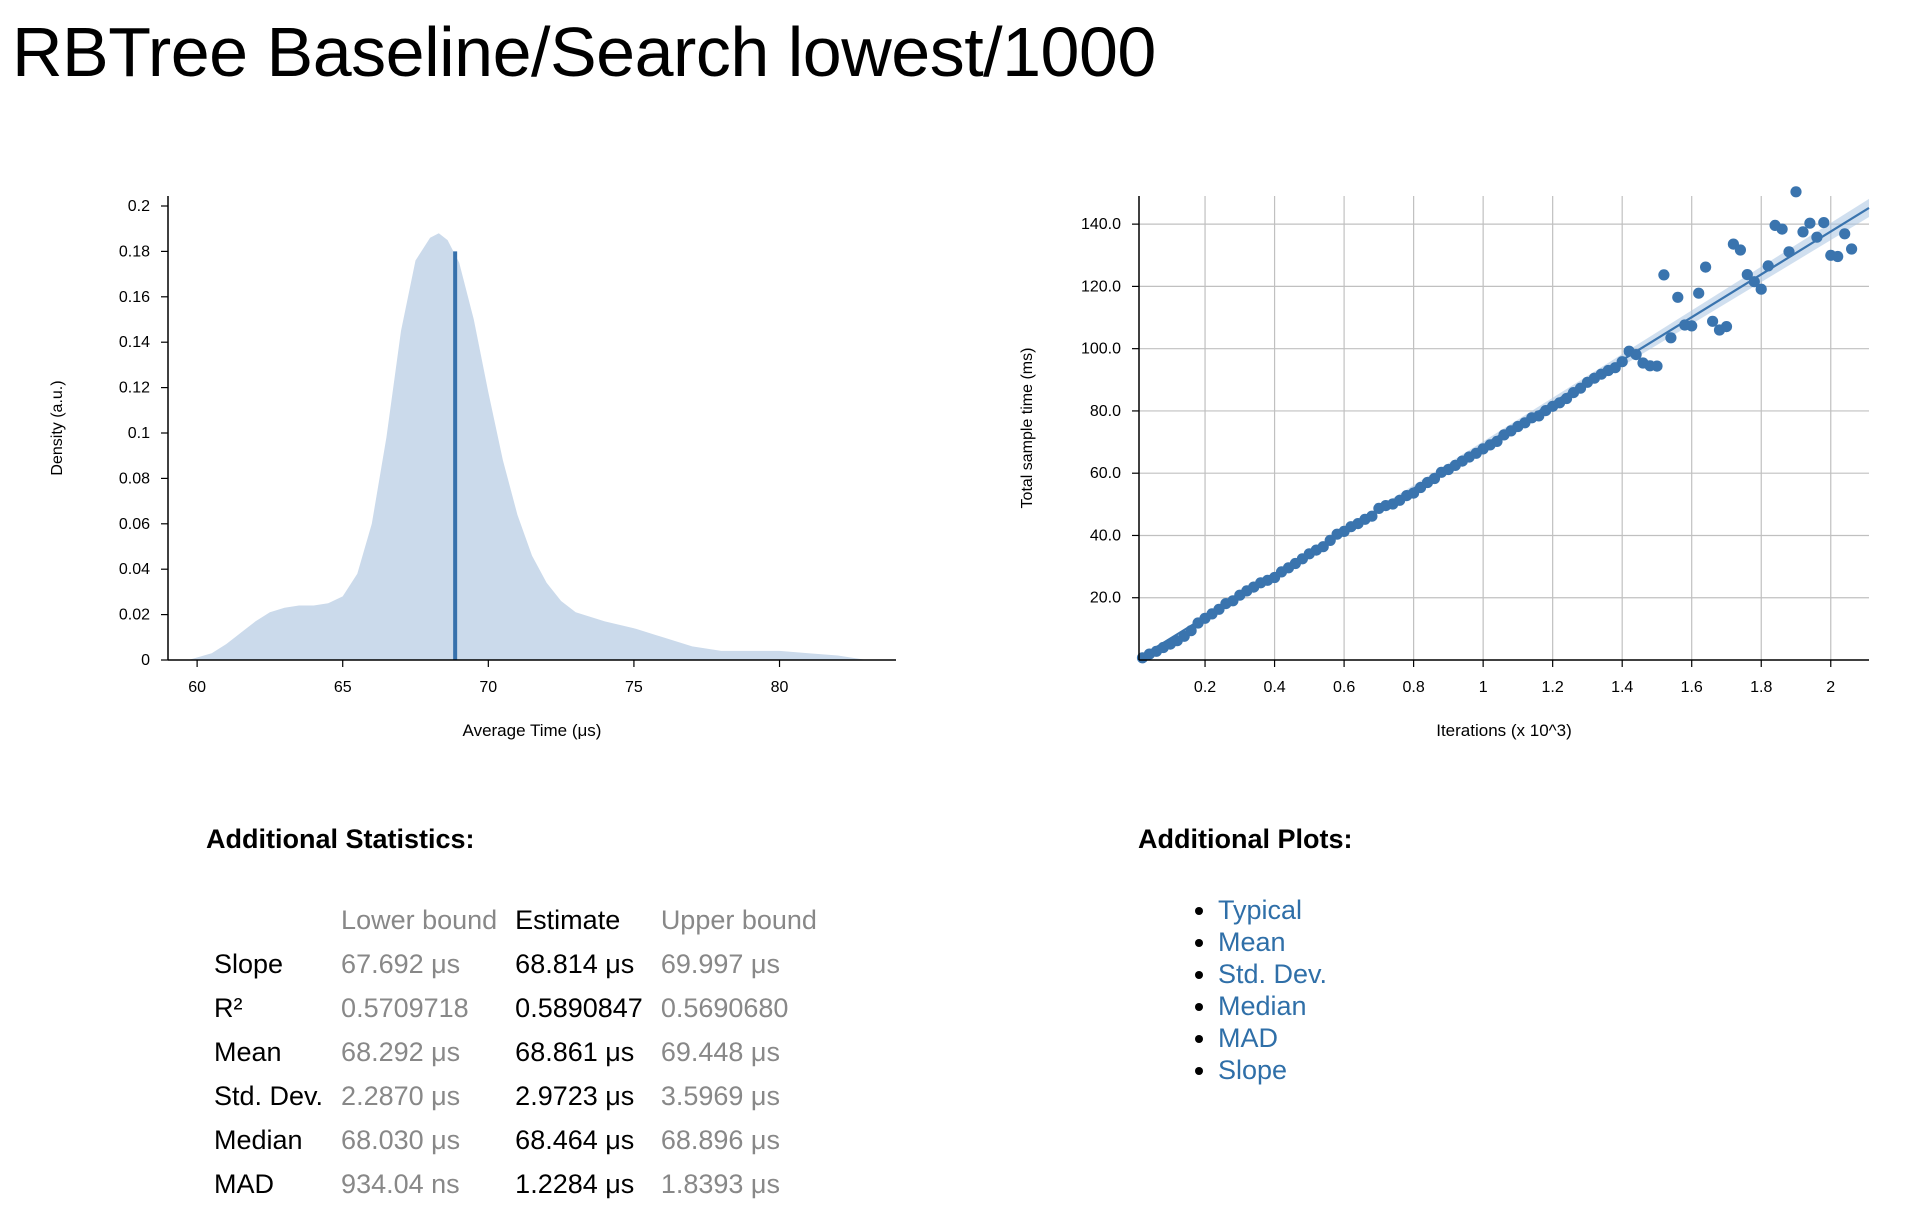 This screenshot has width=1922, height=1206. Describe the element at coordinates (134, 615) in the screenshot. I see `y-tick-label: 0.02` at that location.